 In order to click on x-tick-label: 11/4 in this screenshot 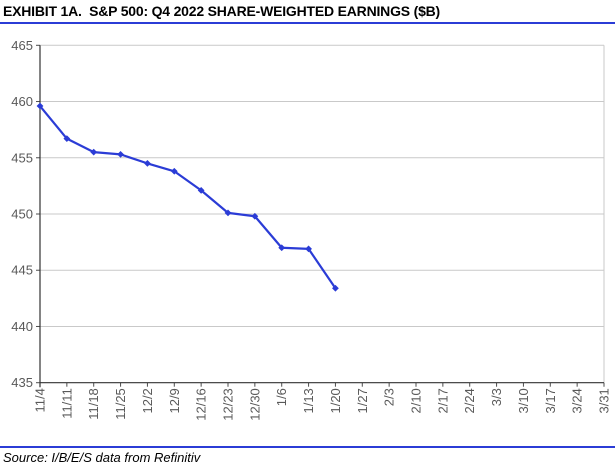, I will do `click(40, 400)`.